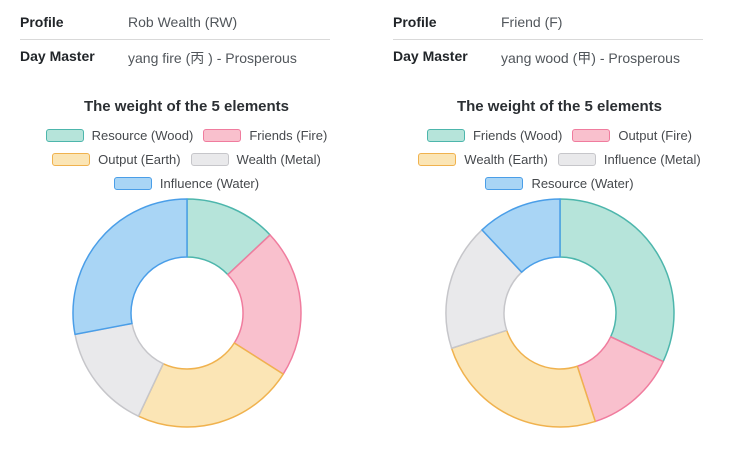 This screenshot has width=746, height=459. Describe the element at coordinates (183, 22) in the screenshot. I see `profile-value: Rob Wealth (RW)` at that location.